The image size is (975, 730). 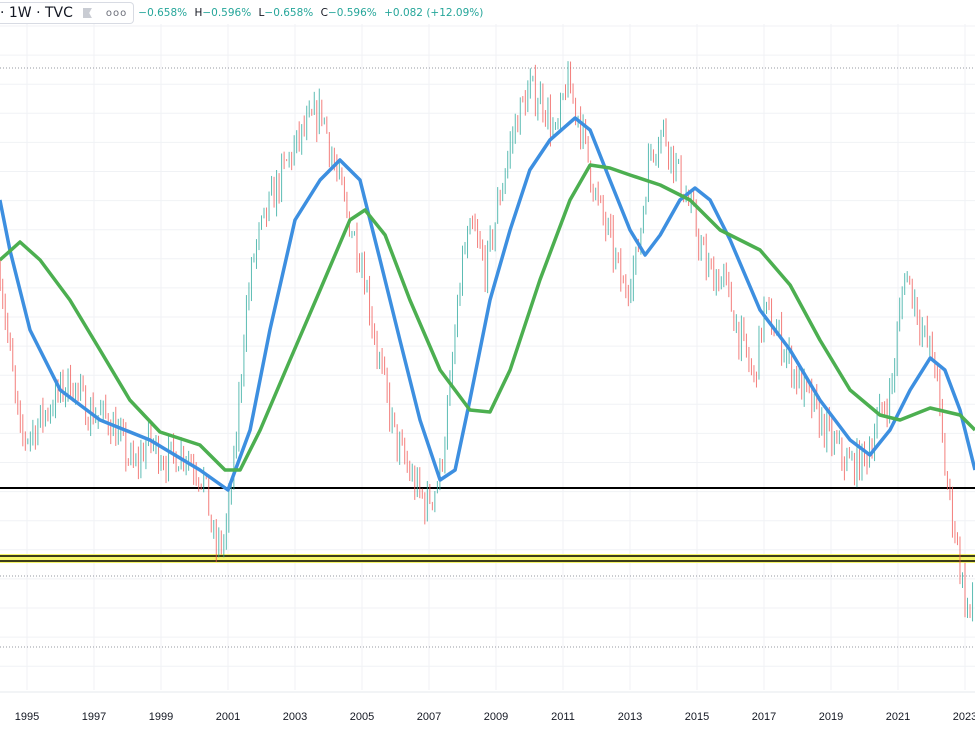 What do you see at coordinates (324, 13) in the screenshot?
I see `close-label: C` at bounding box center [324, 13].